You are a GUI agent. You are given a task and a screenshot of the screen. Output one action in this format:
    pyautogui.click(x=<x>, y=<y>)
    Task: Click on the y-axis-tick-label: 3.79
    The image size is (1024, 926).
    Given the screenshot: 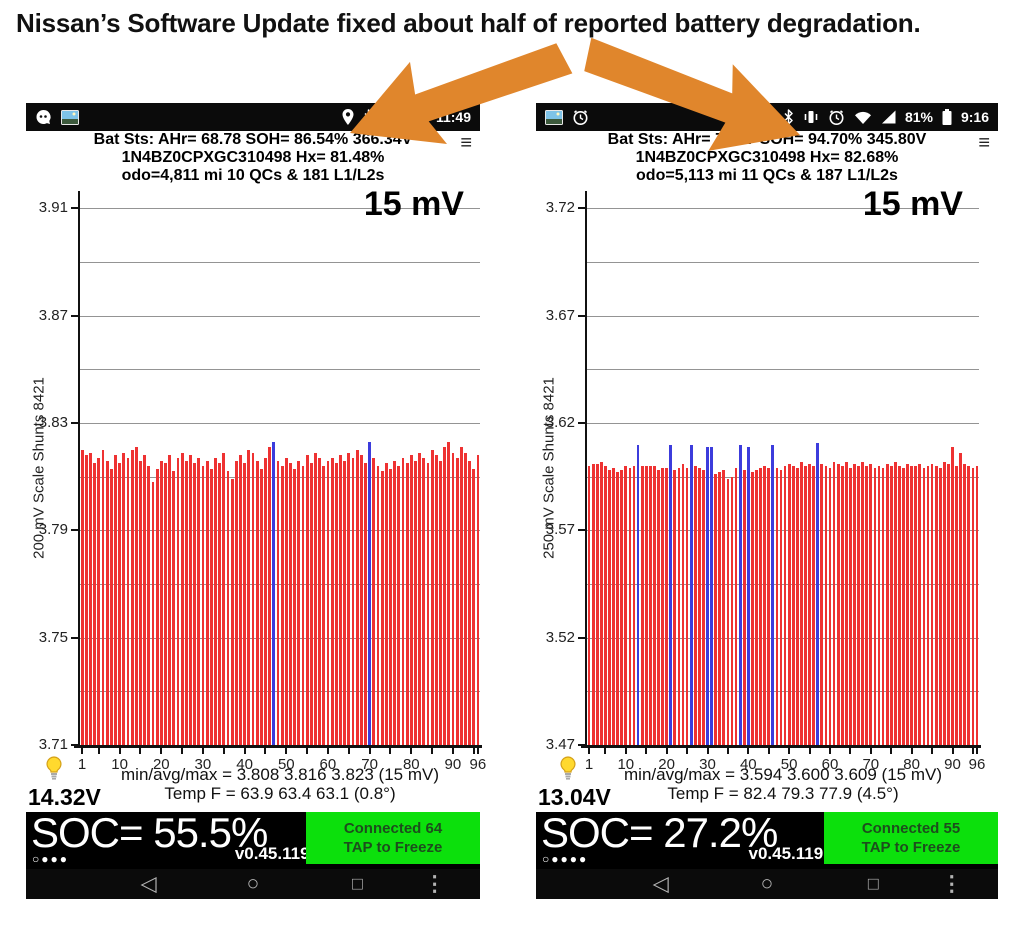 What is the action you would take?
    pyautogui.click(x=53, y=530)
    